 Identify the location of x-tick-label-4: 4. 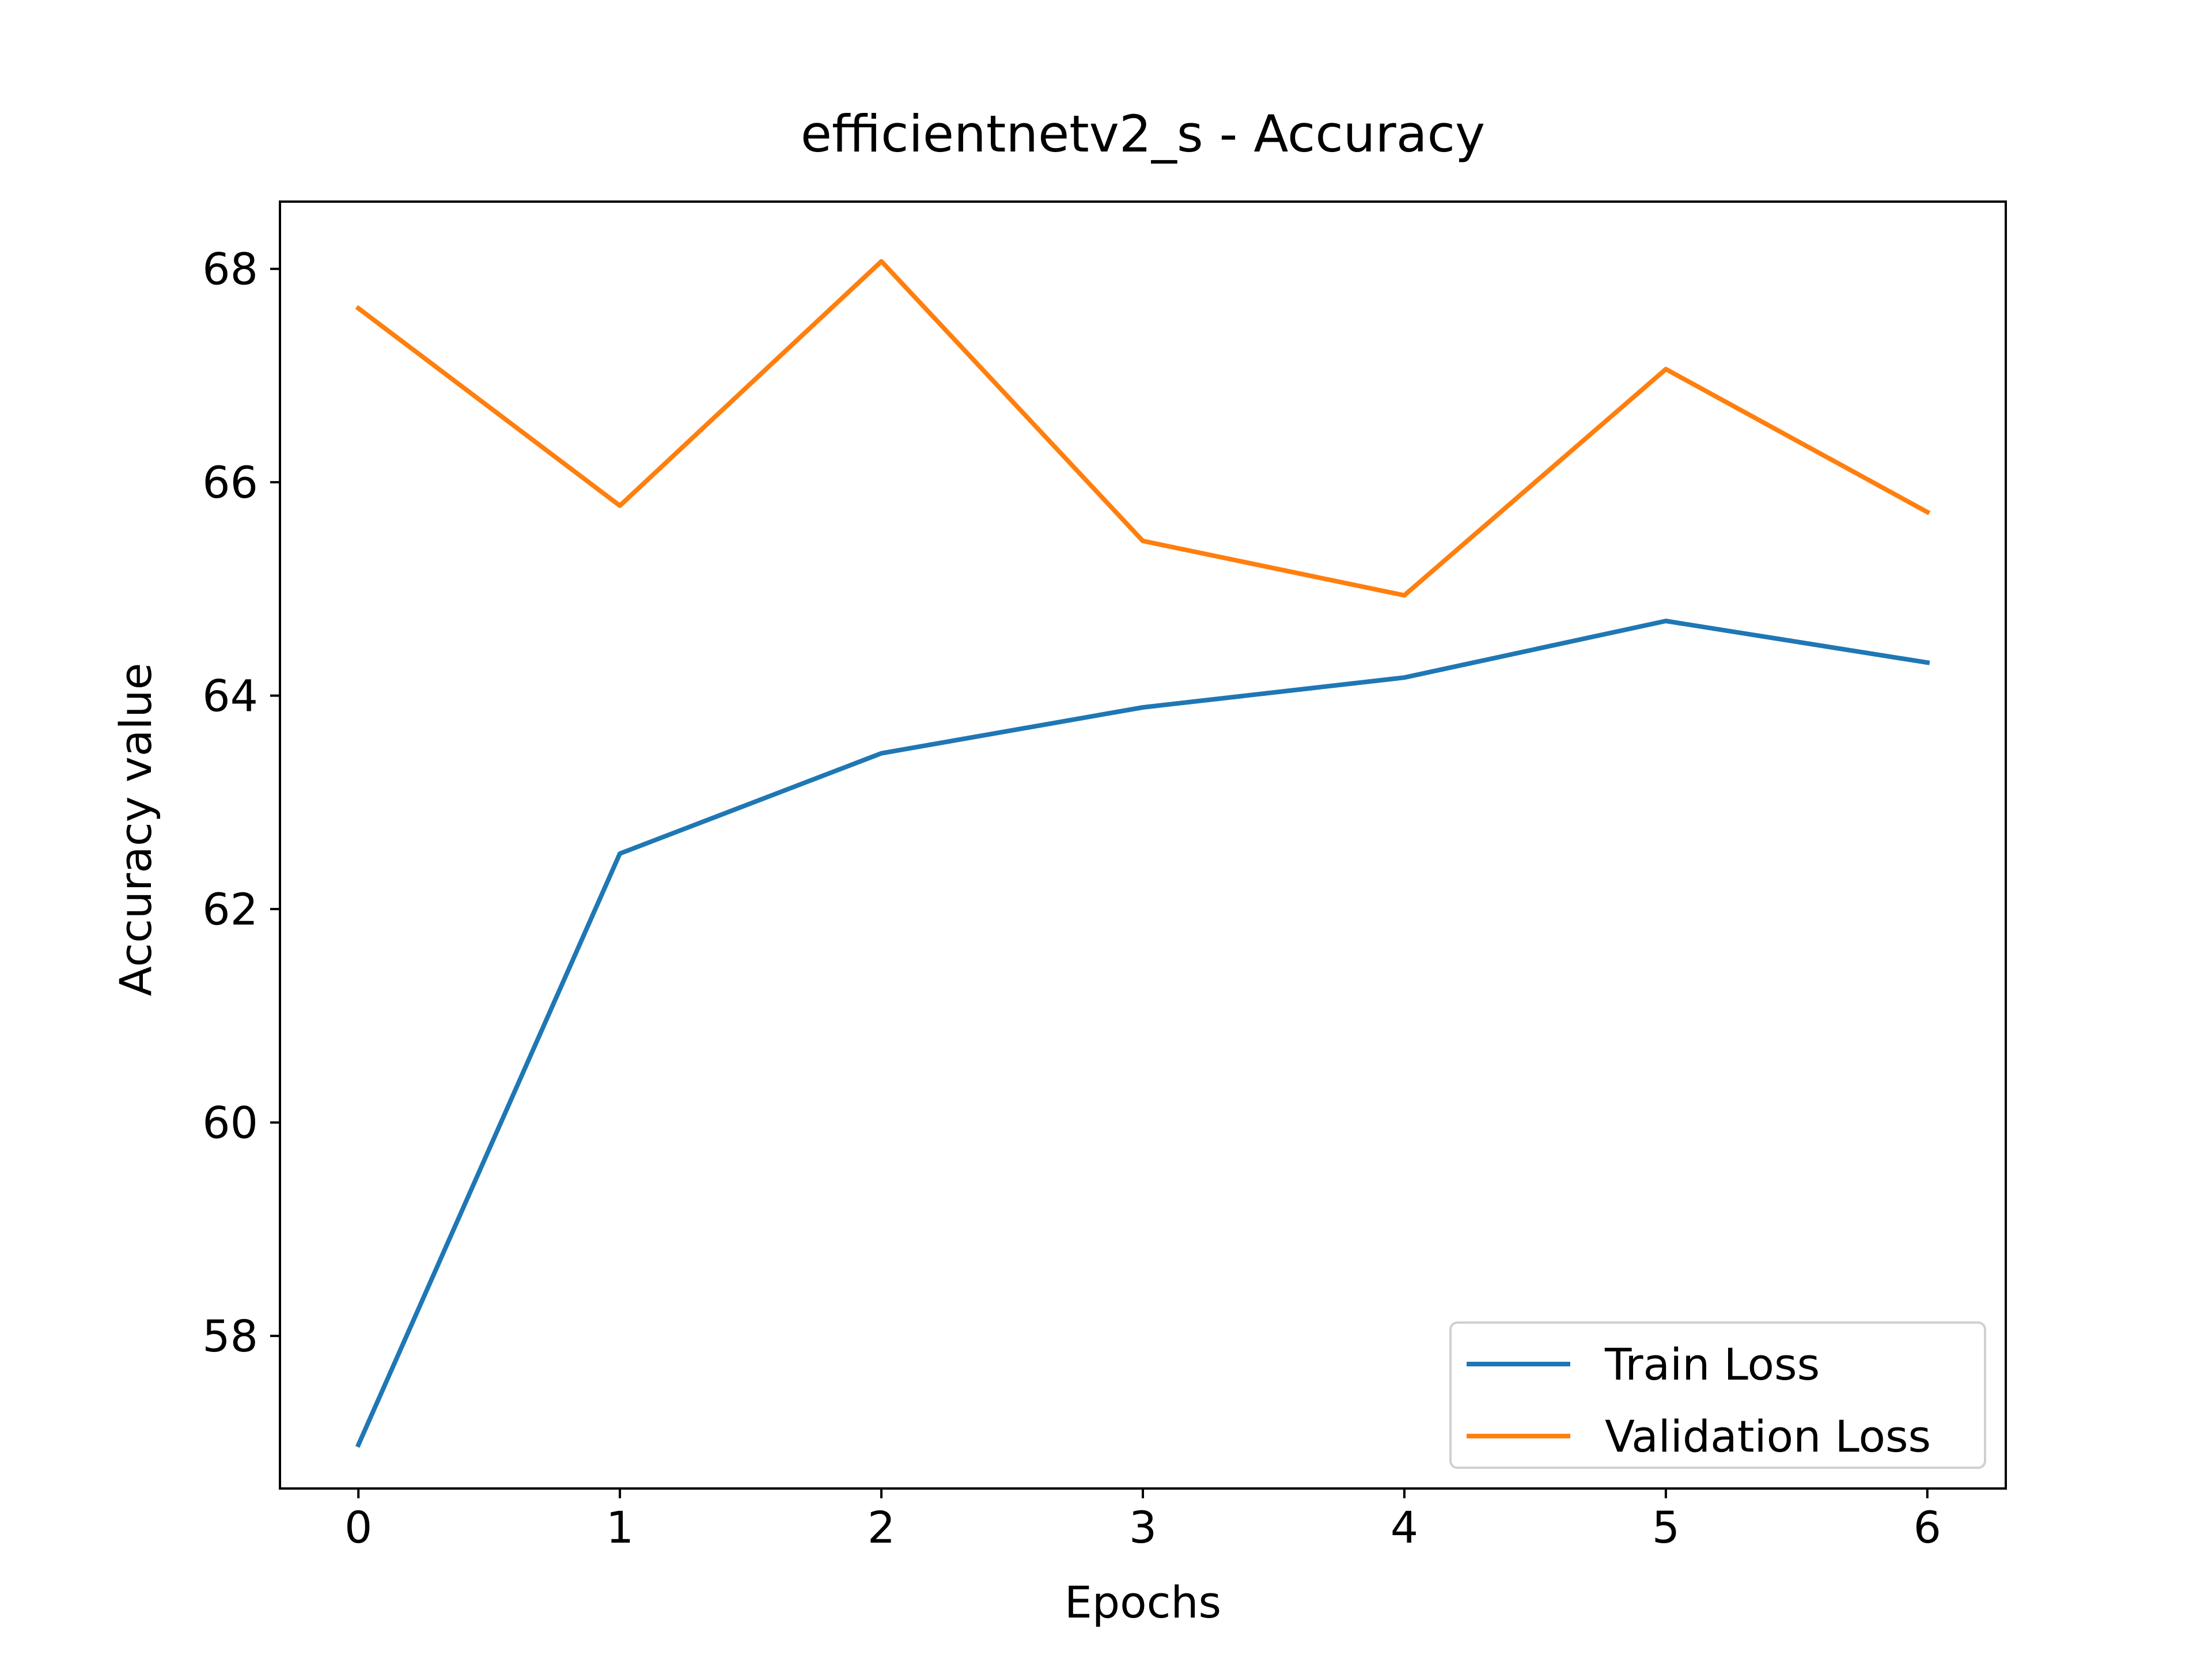
(1404, 1527).